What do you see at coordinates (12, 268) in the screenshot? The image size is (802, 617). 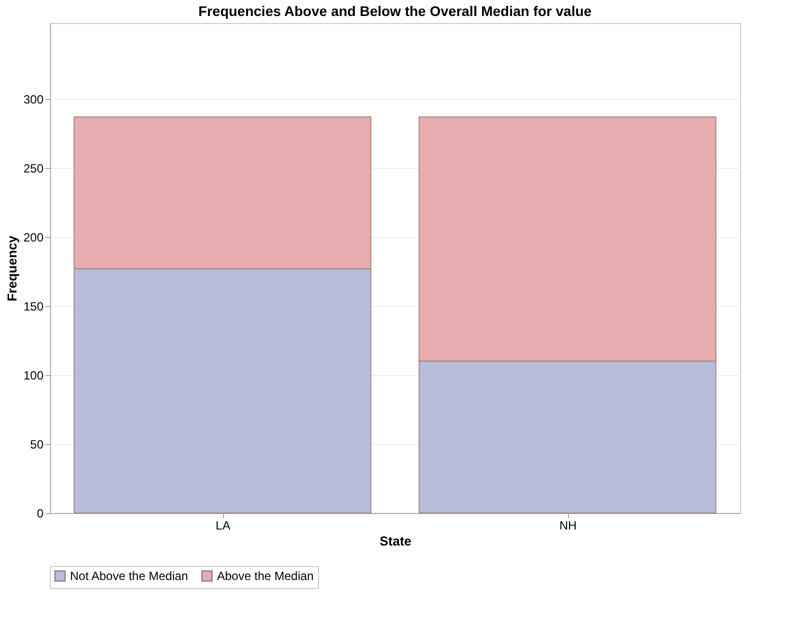 I see `y-axis-title: Frequency` at bounding box center [12, 268].